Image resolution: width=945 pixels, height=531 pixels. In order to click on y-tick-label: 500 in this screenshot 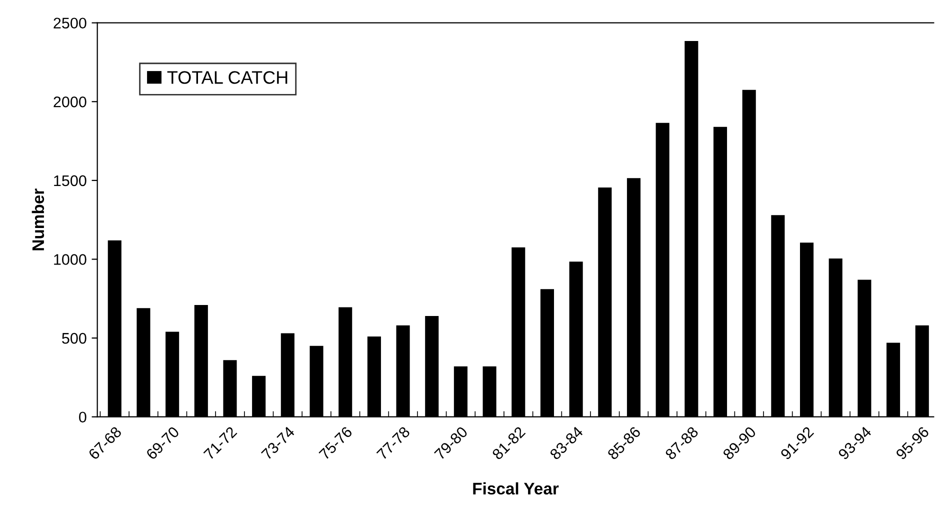, I will do `click(74, 338)`.